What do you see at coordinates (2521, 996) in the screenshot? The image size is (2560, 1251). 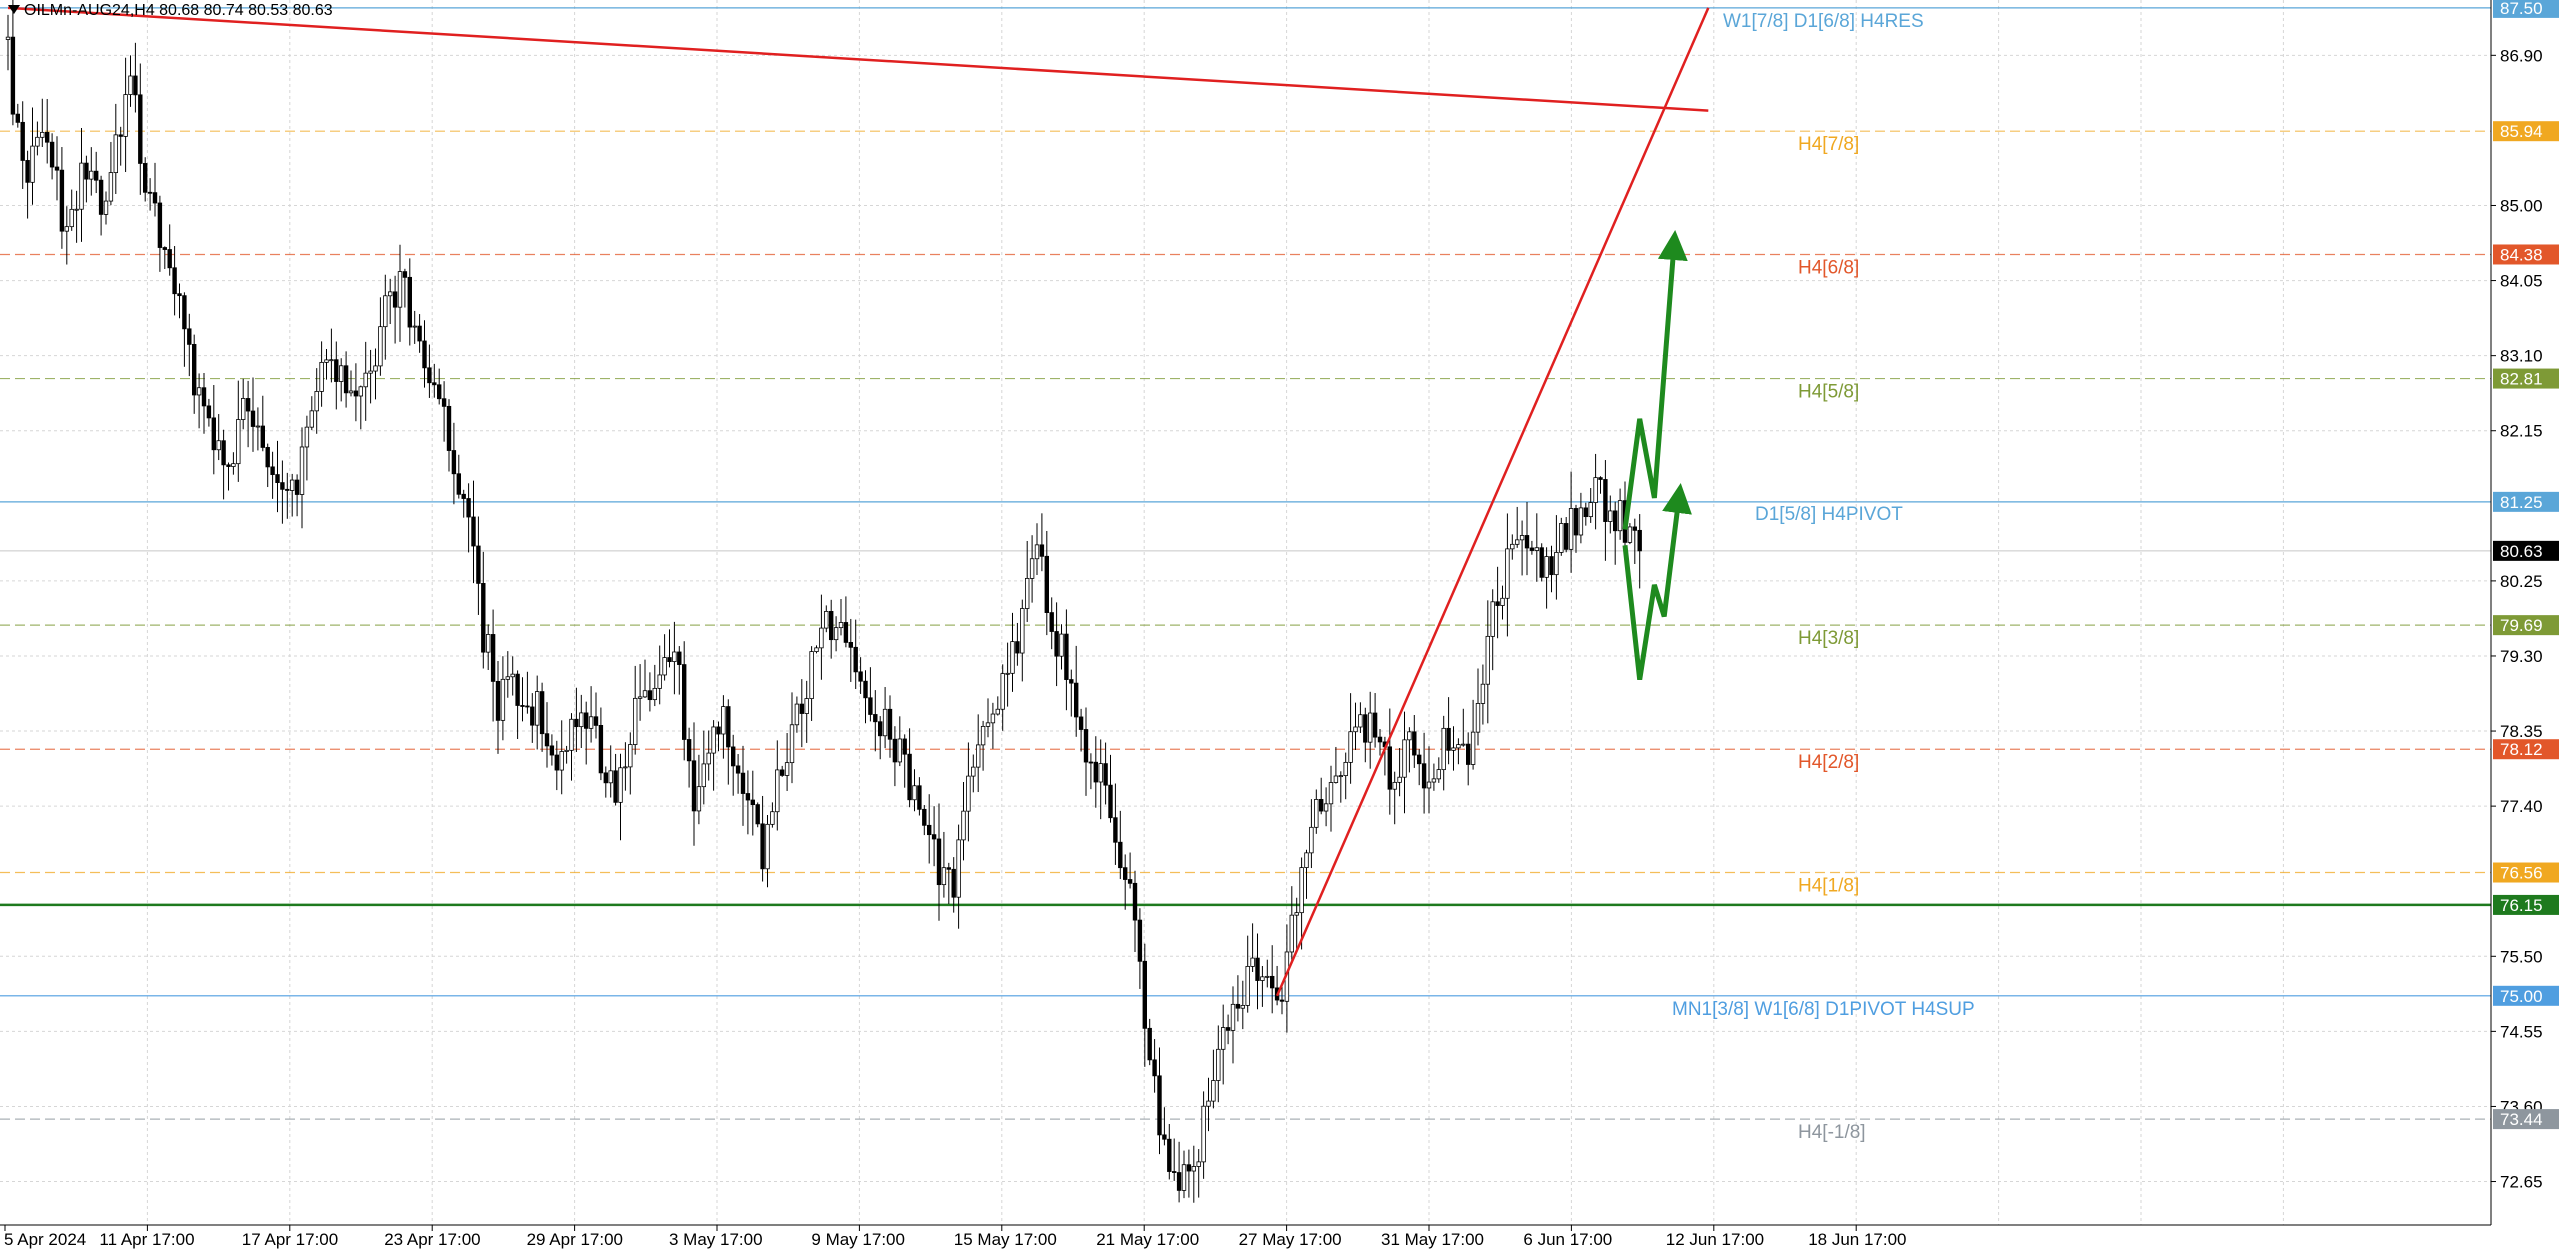 I see `level-price-box-label: 75.00` at bounding box center [2521, 996].